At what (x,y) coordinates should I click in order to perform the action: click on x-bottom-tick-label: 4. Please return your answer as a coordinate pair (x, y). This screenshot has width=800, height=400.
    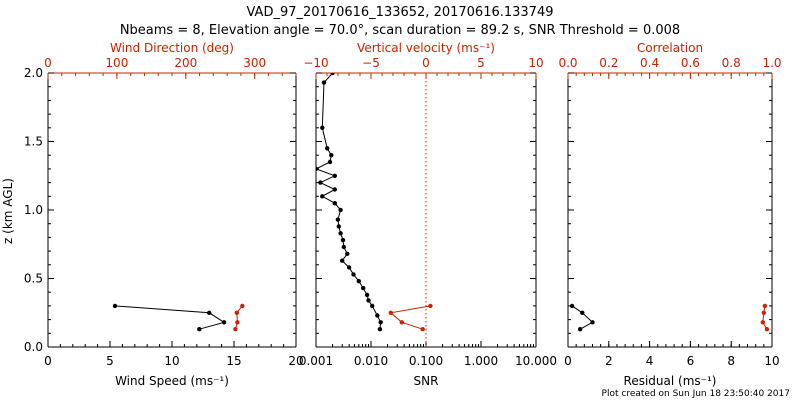
    Looking at the image, I should click on (650, 361).